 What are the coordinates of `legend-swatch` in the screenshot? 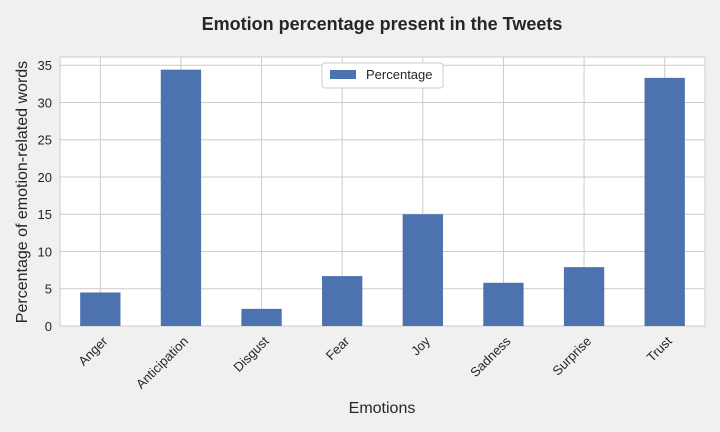 It's located at (343, 74).